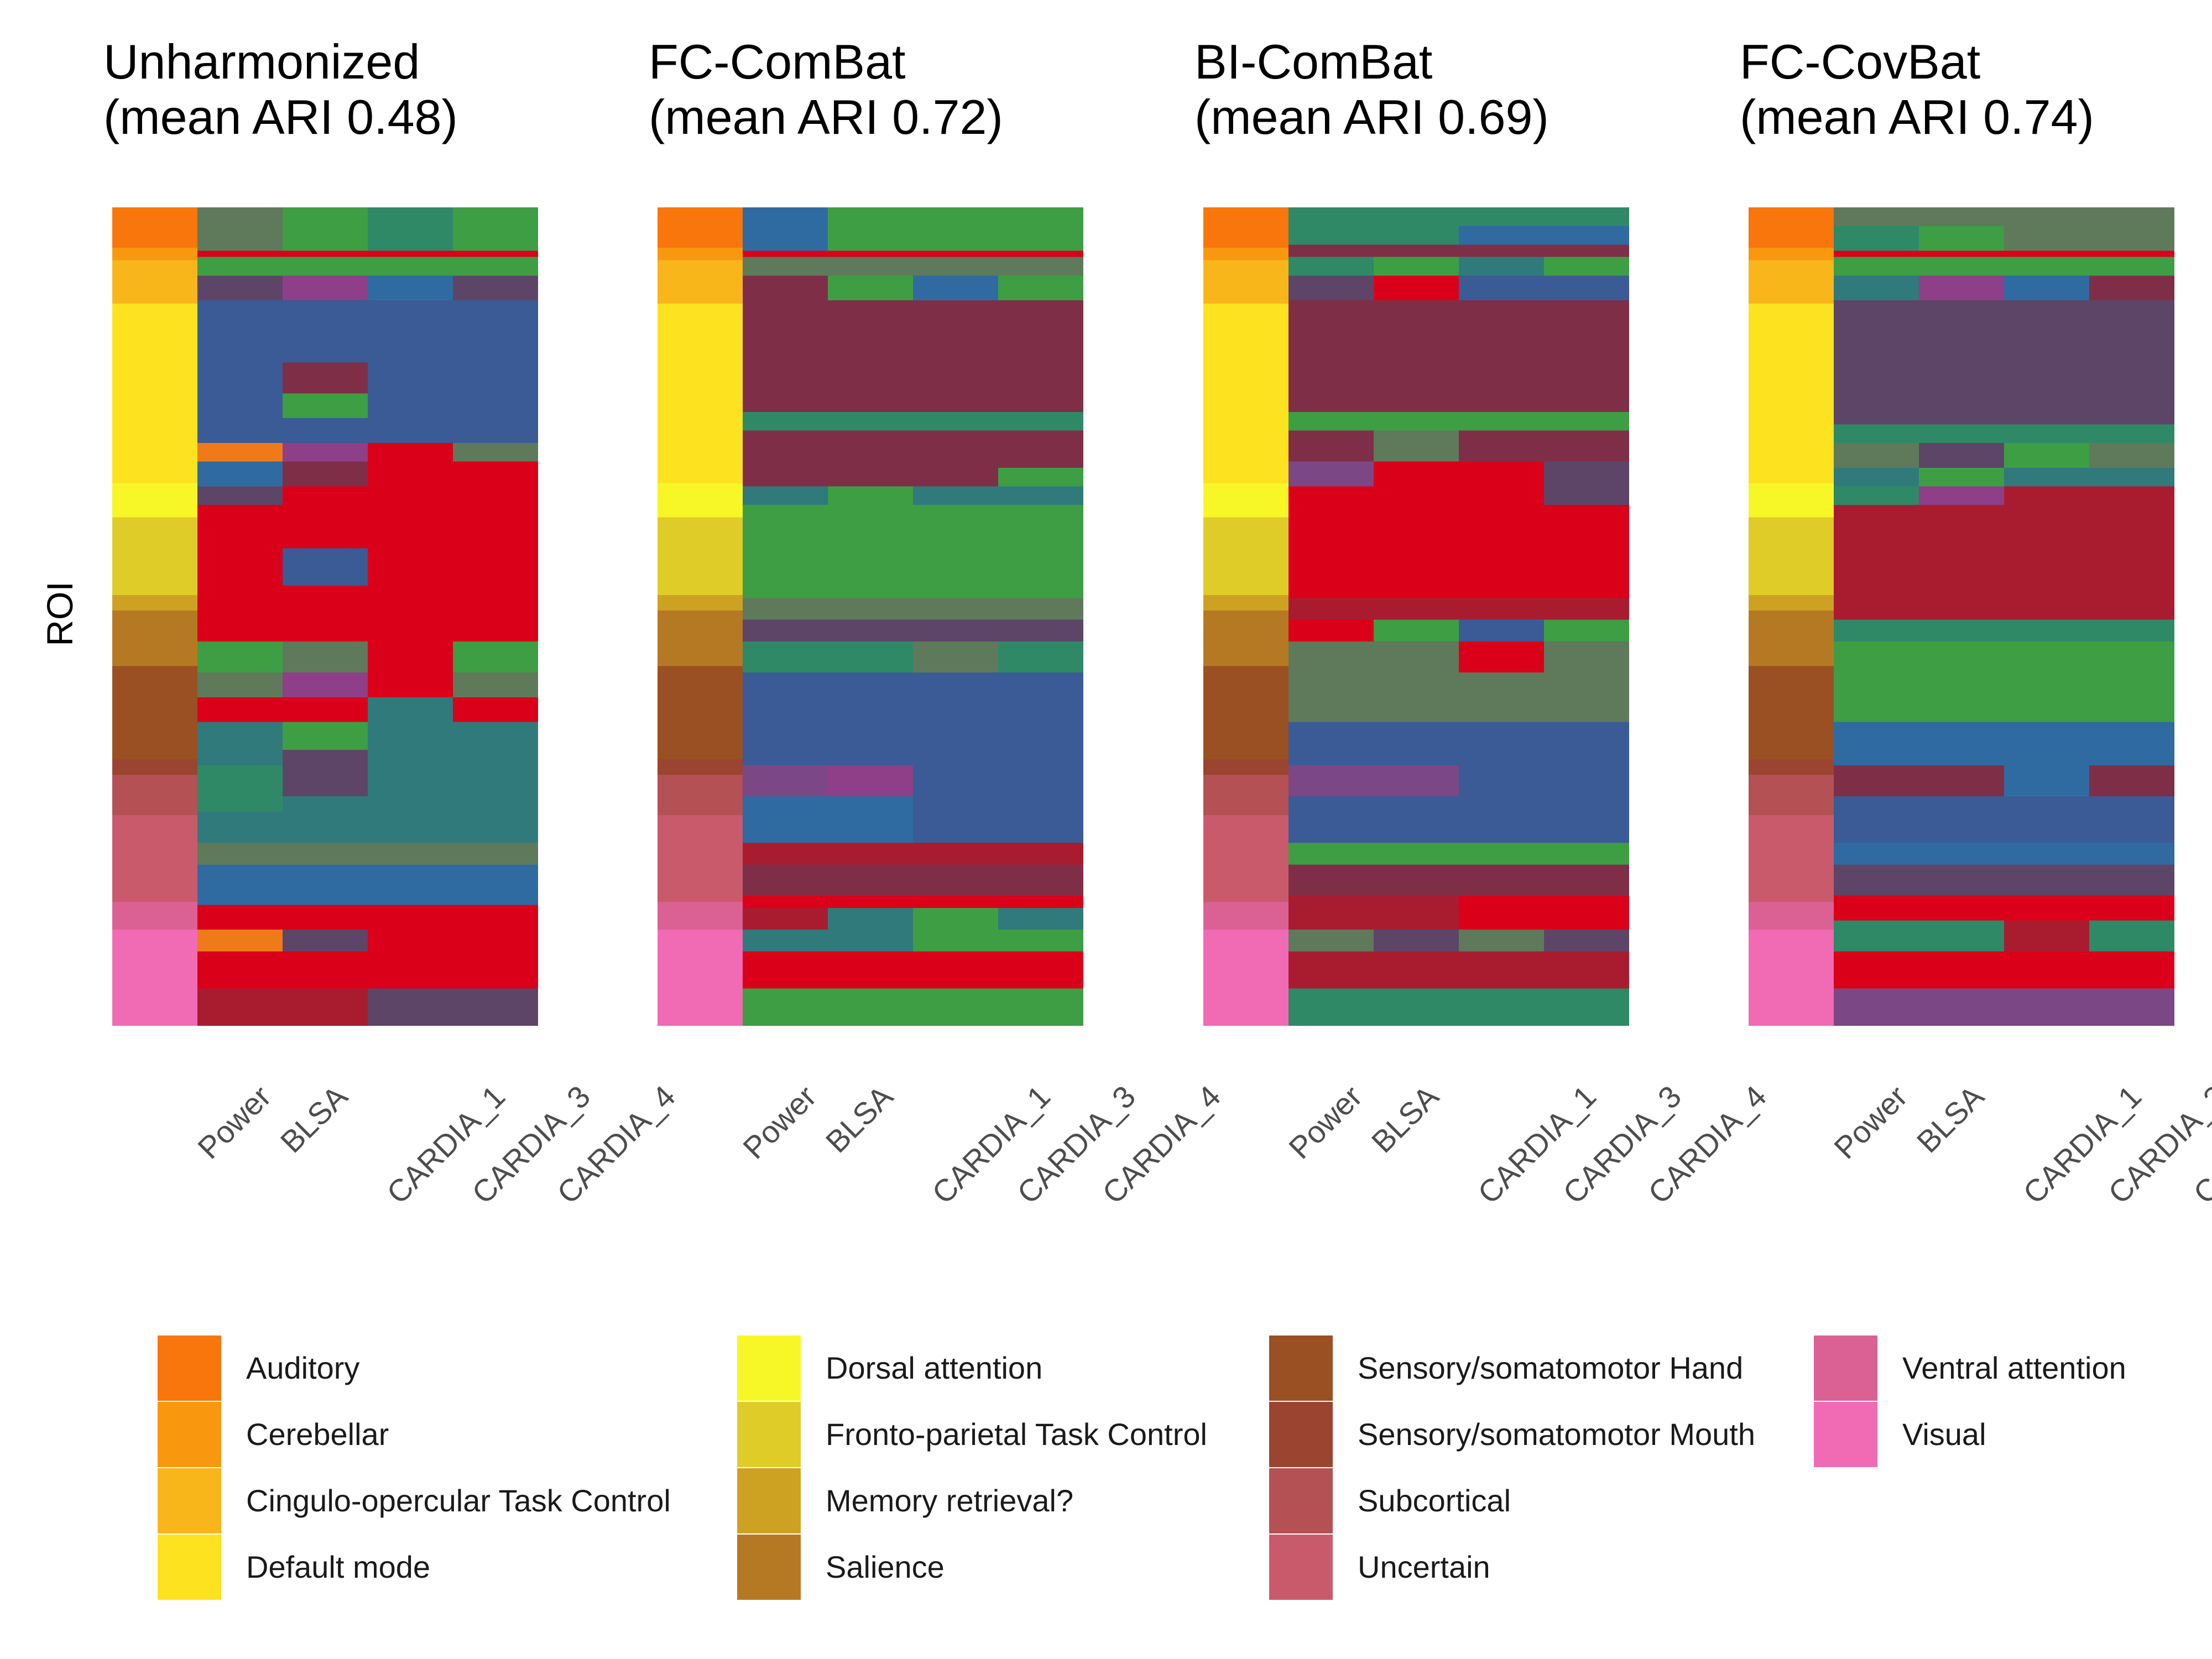  Describe the element at coordinates (1861, 62) in the screenshot. I see `panel-title-line: FC-CovBat` at that location.